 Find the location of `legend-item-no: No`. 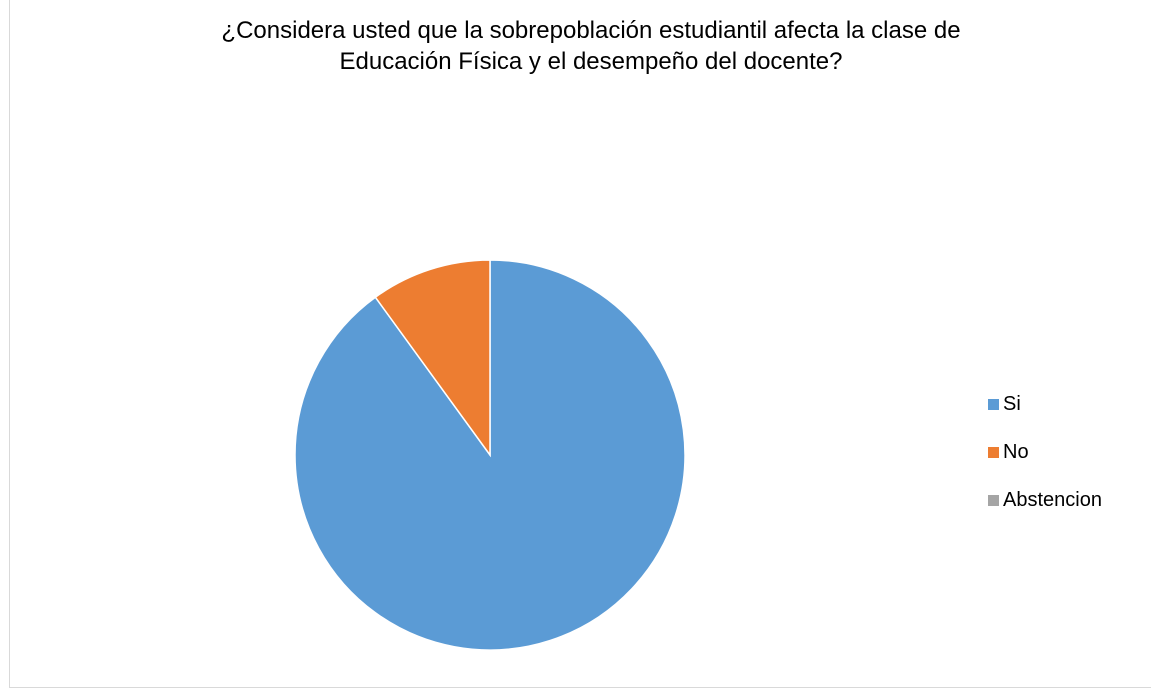

legend-item-no: No is located at coordinates (1045, 452).